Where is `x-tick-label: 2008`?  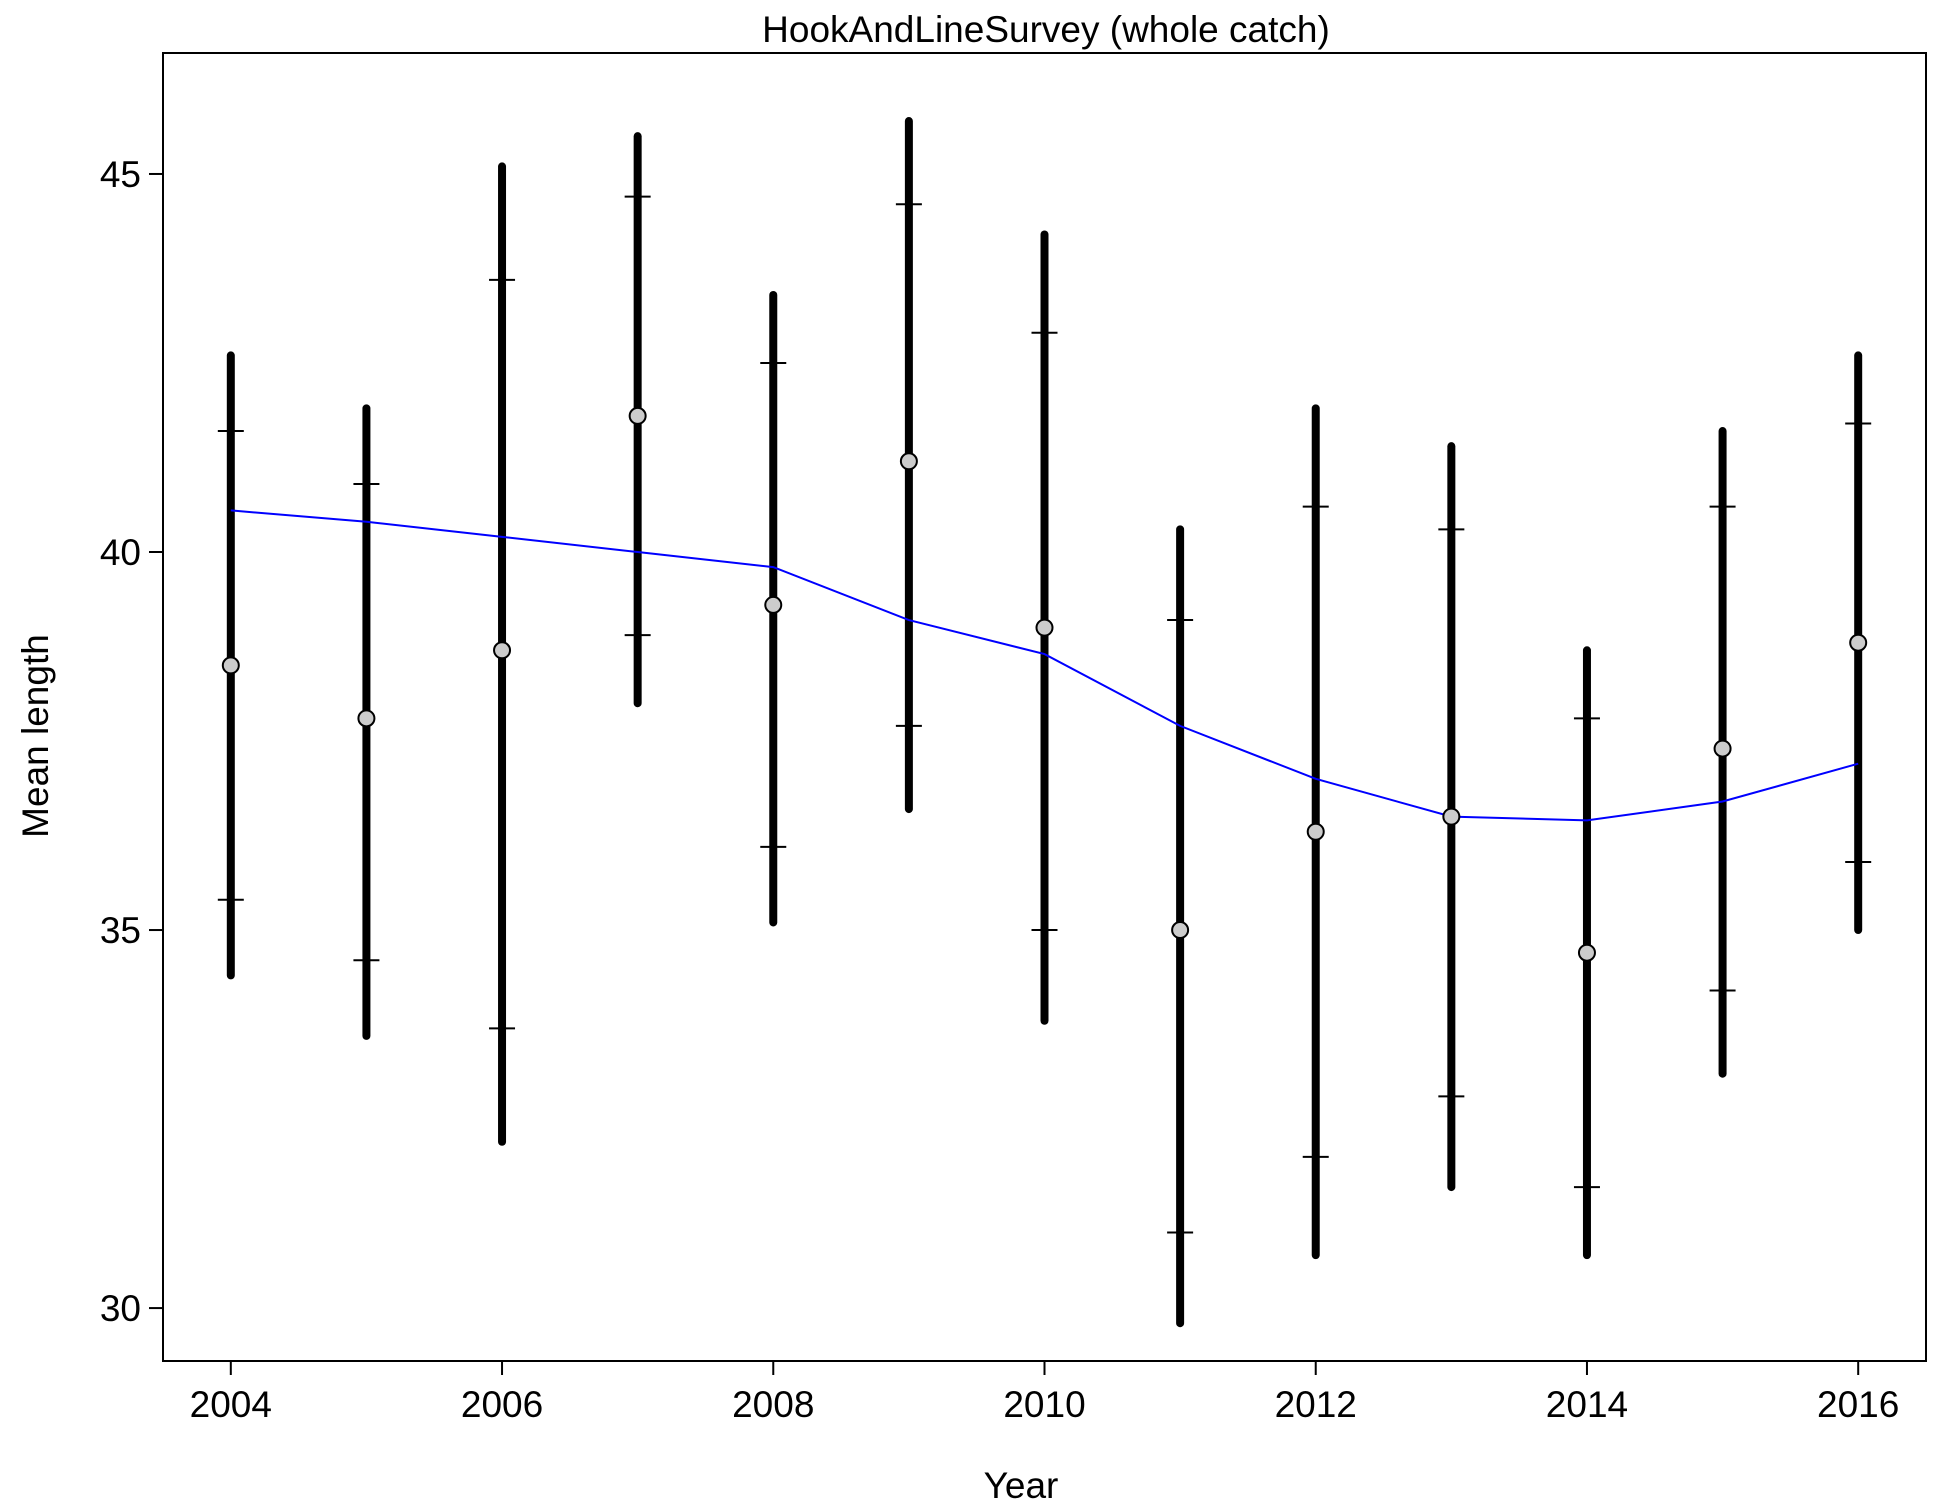
x-tick-label: 2008 is located at coordinates (773, 1404).